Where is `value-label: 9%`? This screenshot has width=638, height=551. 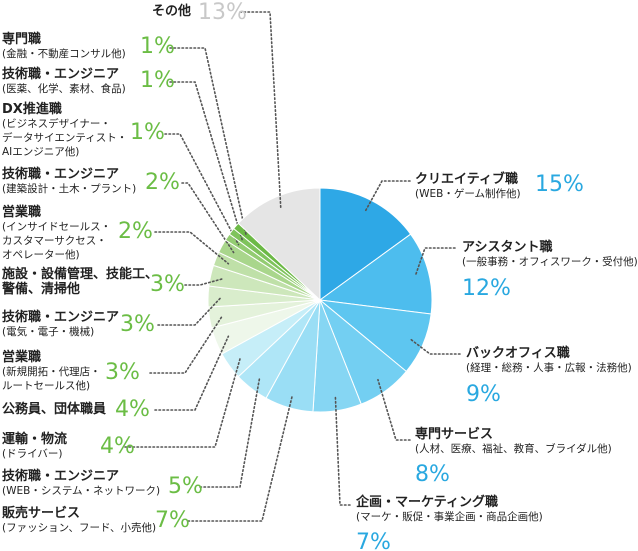 value-label: 9% is located at coordinates (483, 394).